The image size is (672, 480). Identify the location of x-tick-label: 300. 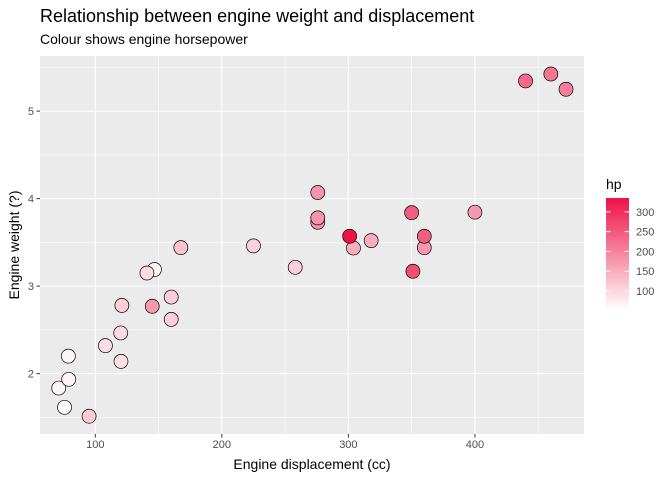
(348, 445).